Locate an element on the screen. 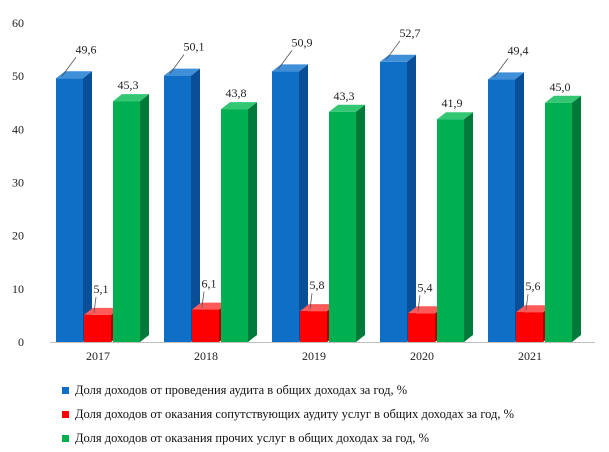 Image resolution: width=609 pixels, height=452 pixels. x-axis: 2017 2018 2019 2020 2021 is located at coordinates (314, 356).